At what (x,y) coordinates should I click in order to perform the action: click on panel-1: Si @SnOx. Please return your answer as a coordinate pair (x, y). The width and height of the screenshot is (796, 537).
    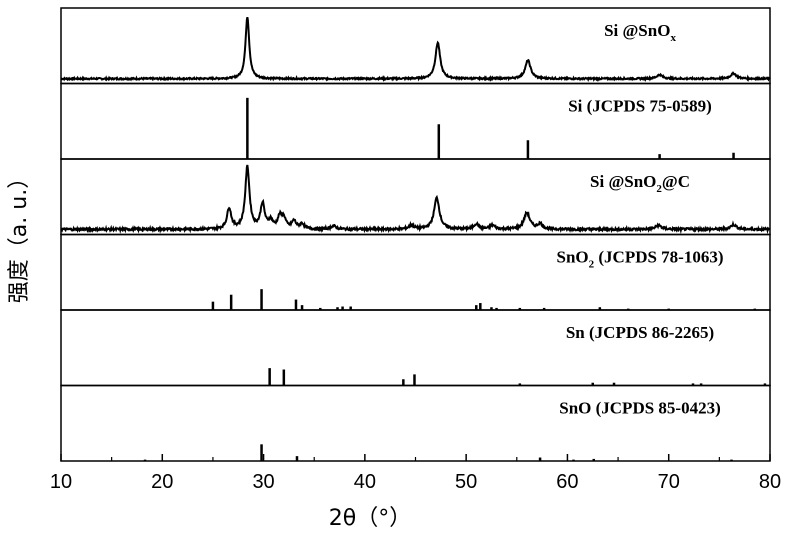
    Looking at the image, I should click on (415, 46).